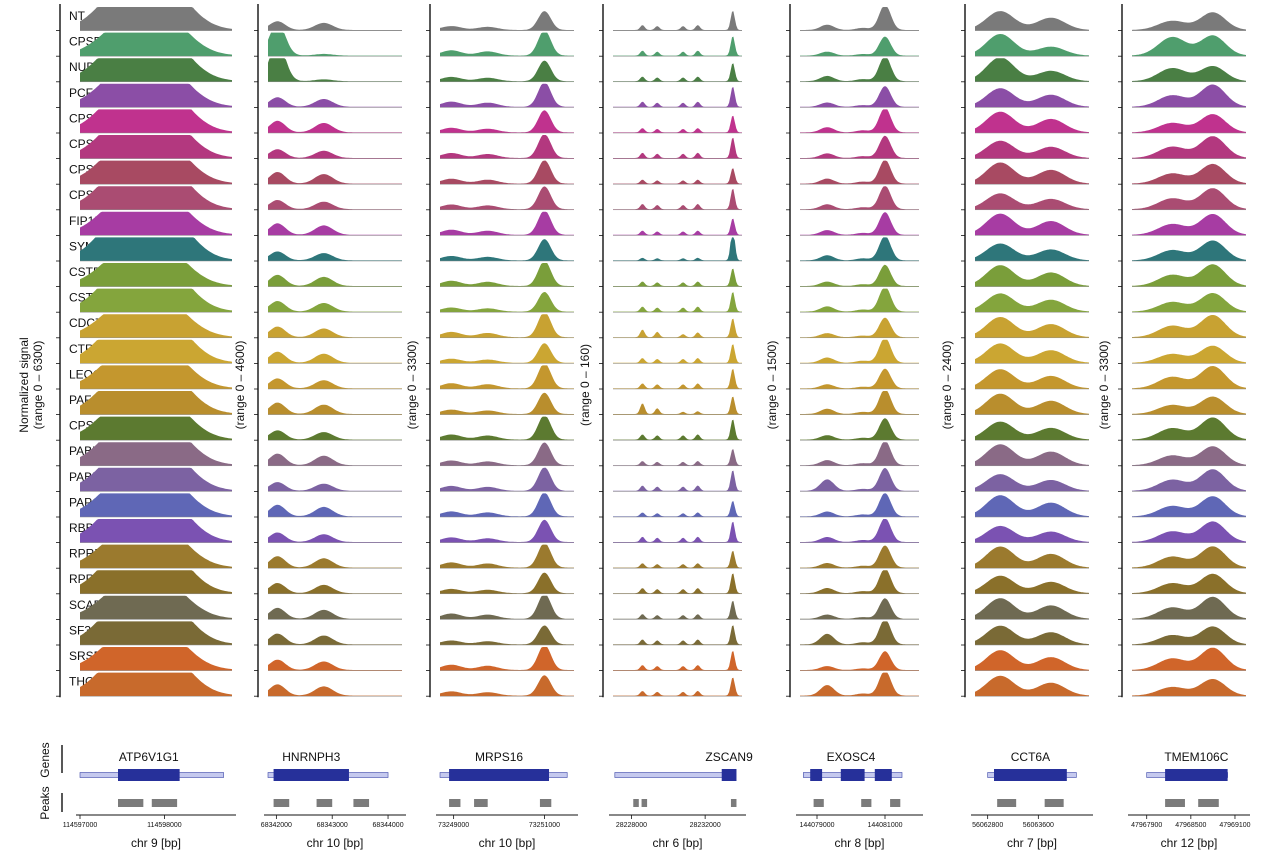 The image size is (1270, 865). What do you see at coordinates (947, 385) in the screenshot?
I see `y-range-label: (range 0 – 2400)` at bounding box center [947, 385].